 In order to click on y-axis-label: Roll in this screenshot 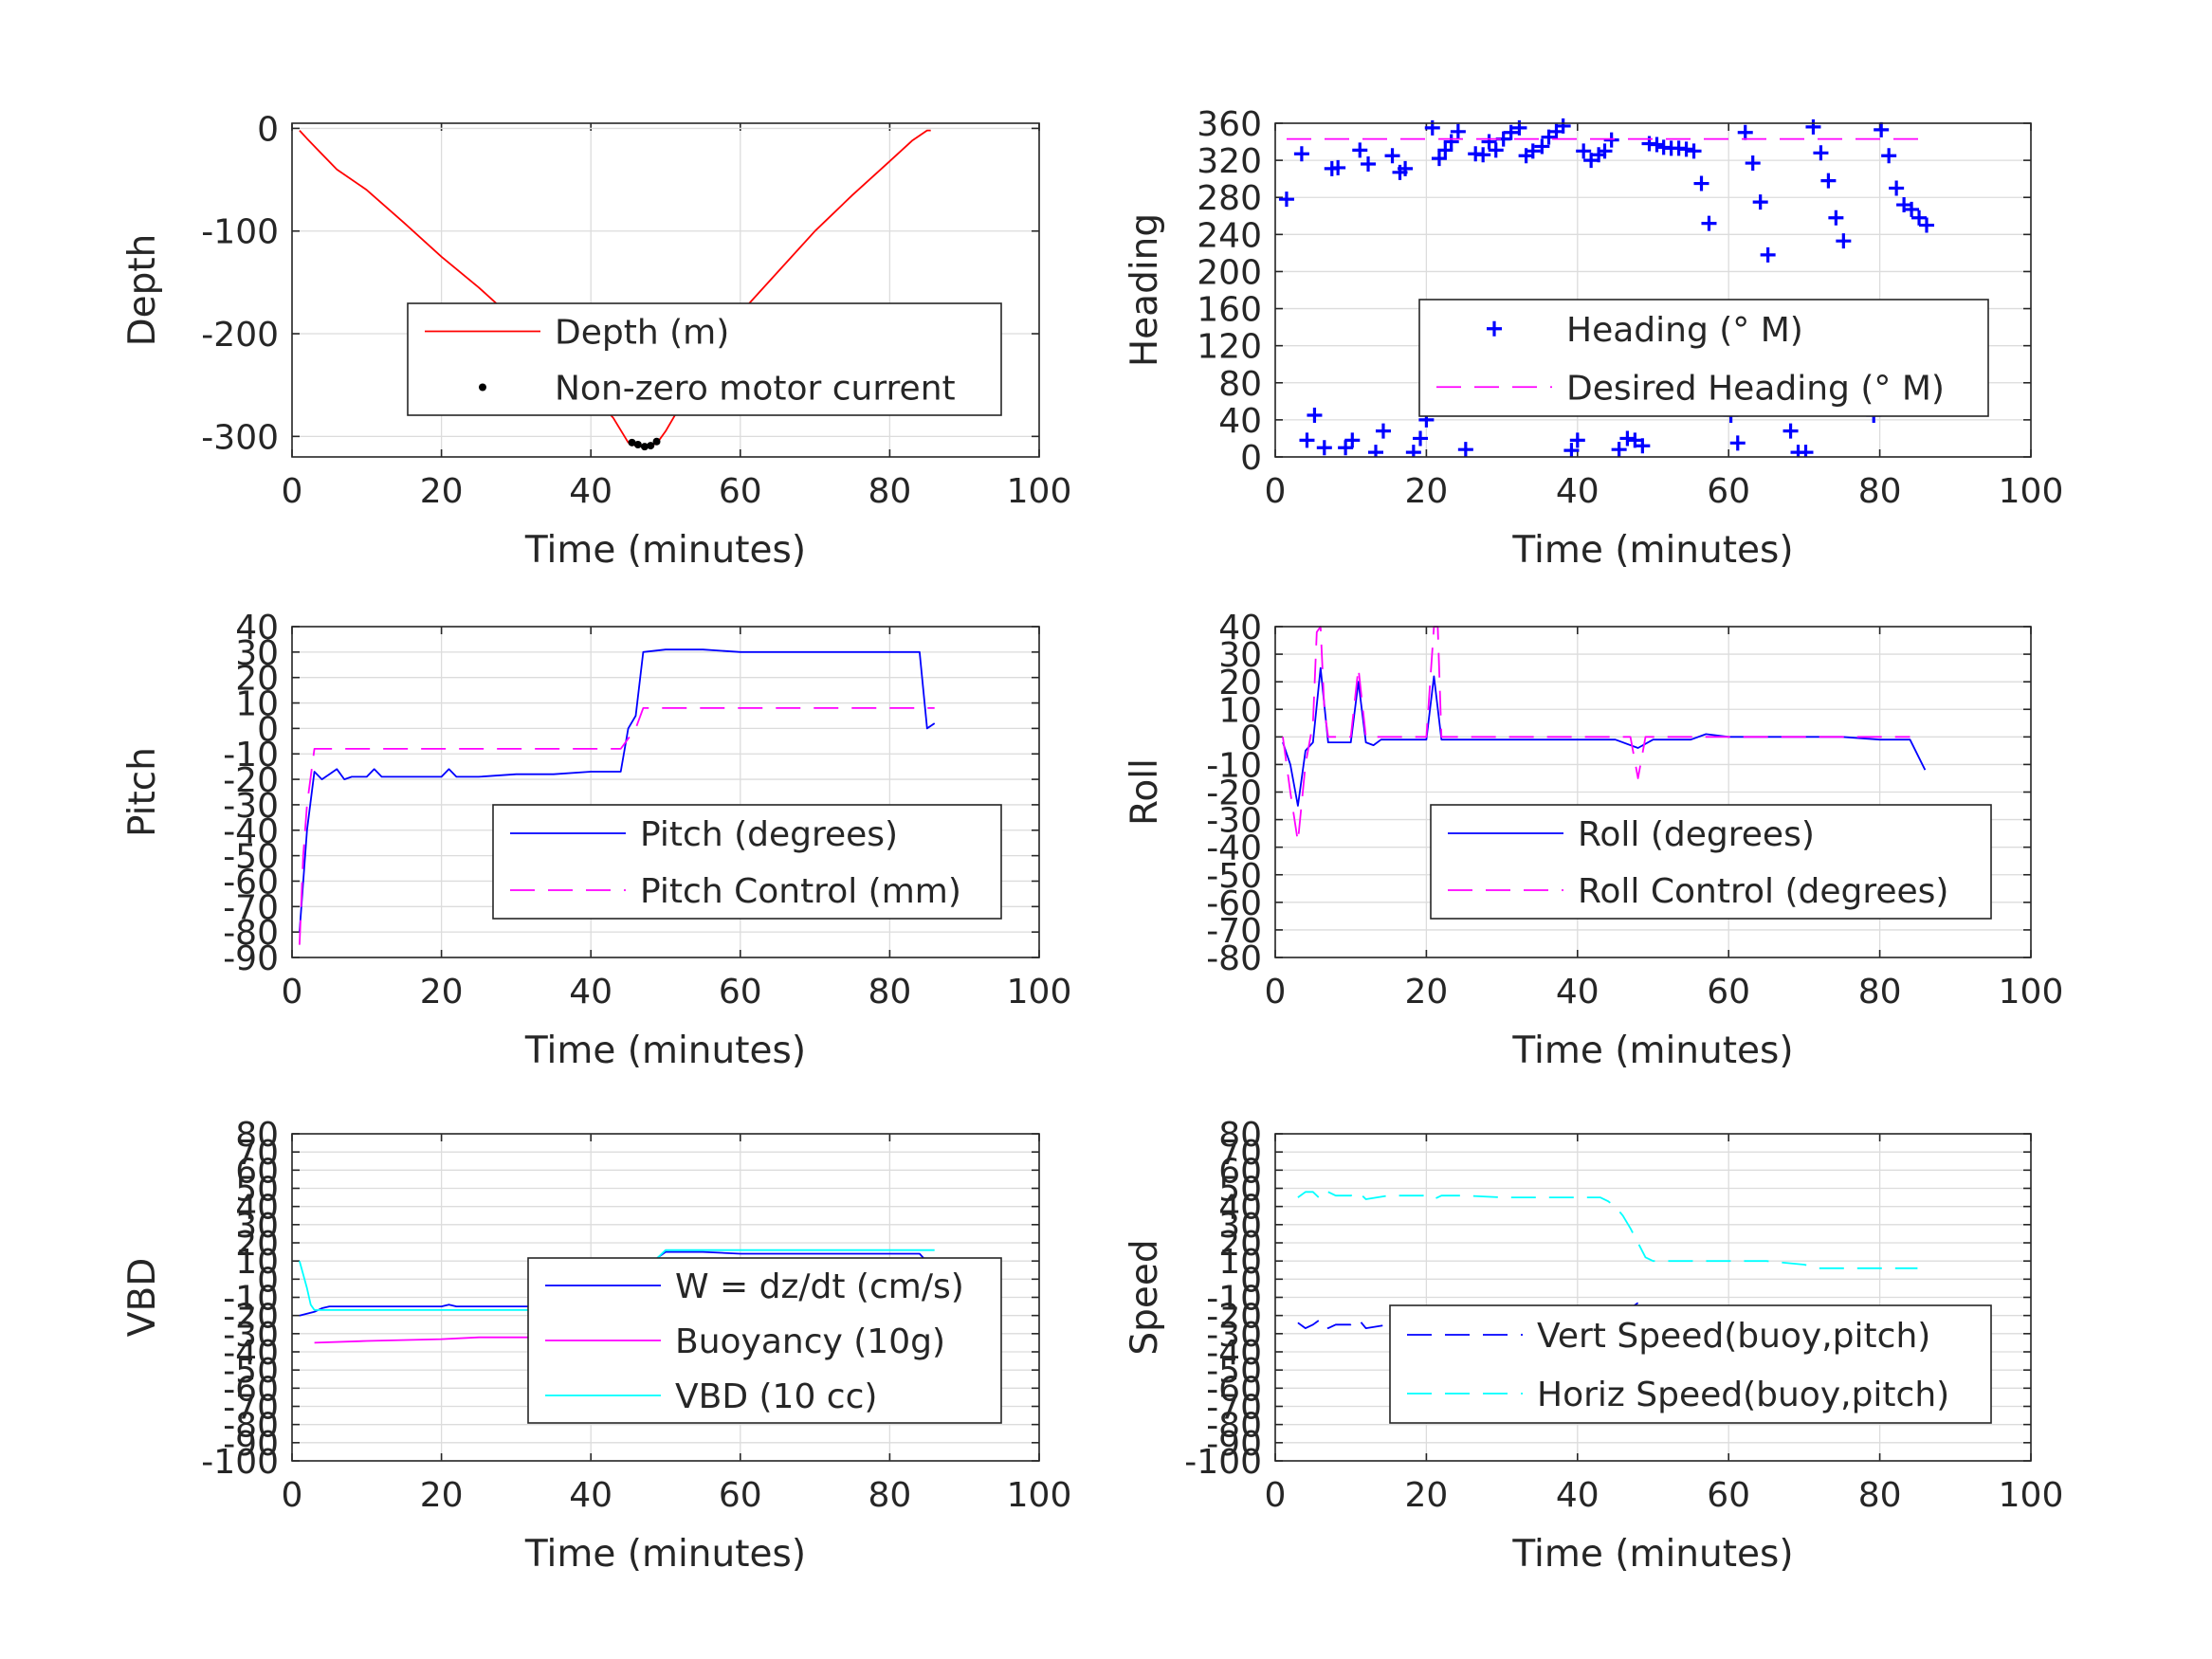, I will do `click(1145, 792)`.